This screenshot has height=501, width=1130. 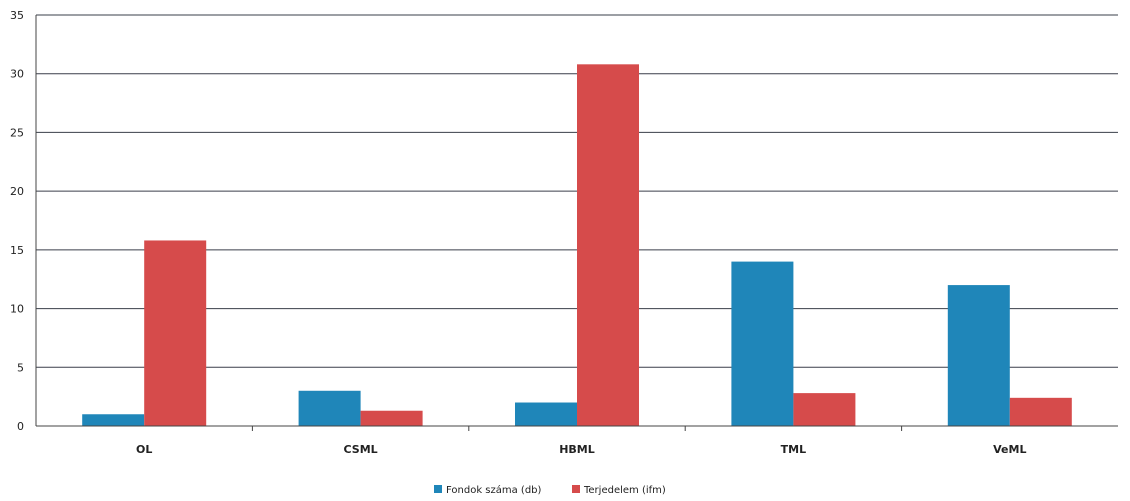 What do you see at coordinates (361, 449) in the screenshot?
I see `x-tick-label: CSML` at bounding box center [361, 449].